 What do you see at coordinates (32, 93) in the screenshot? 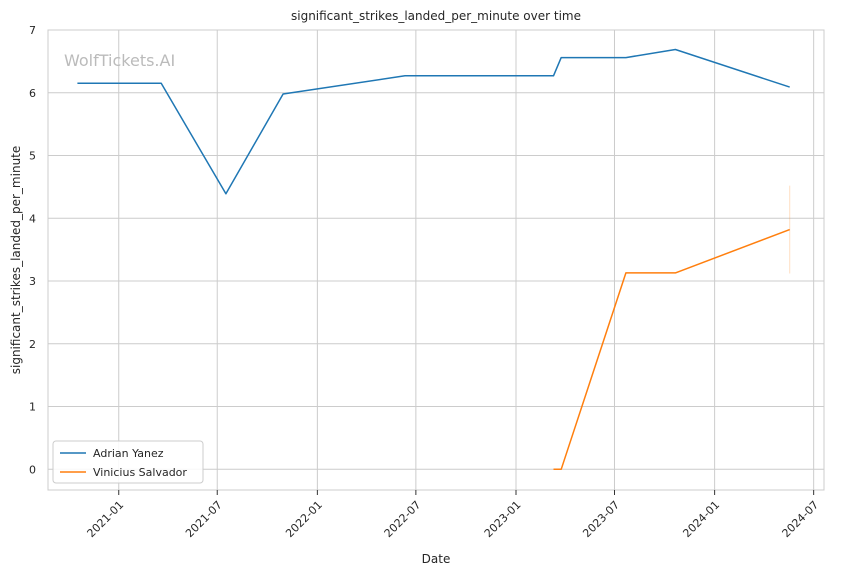
I see `y-tick-label: 6` at bounding box center [32, 93].